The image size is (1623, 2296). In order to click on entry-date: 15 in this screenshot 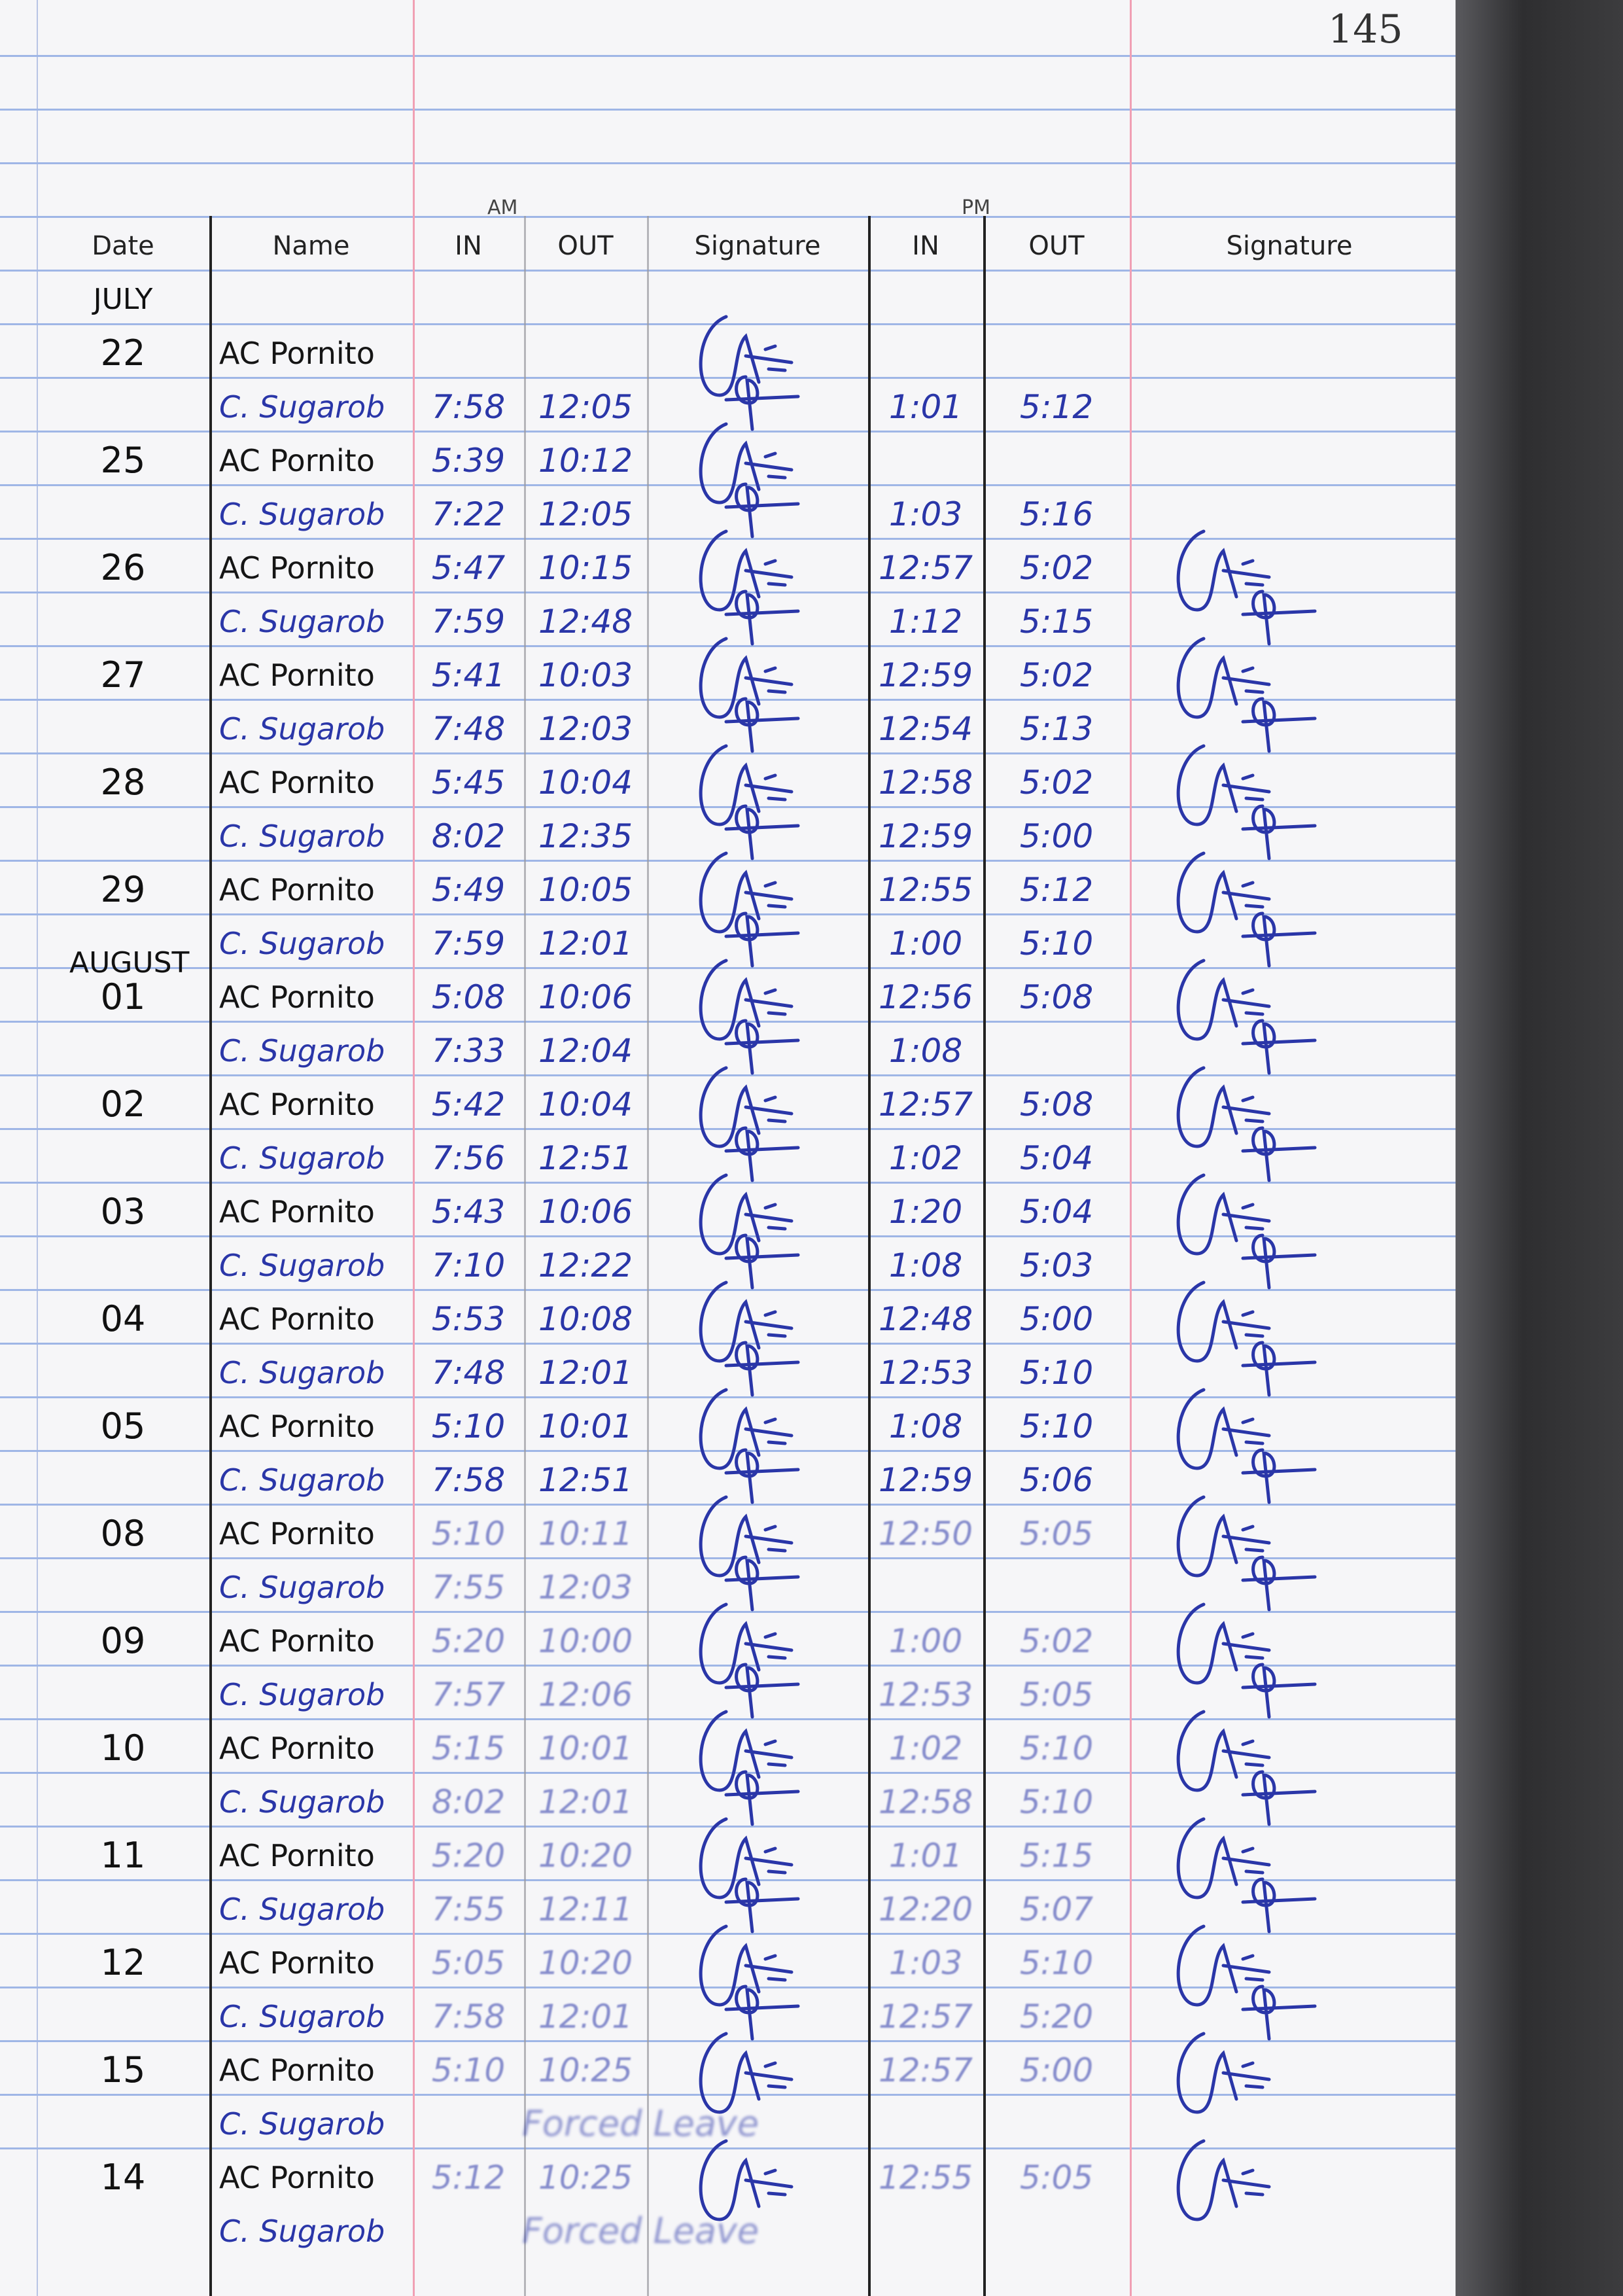, I will do `click(123, 2070)`.